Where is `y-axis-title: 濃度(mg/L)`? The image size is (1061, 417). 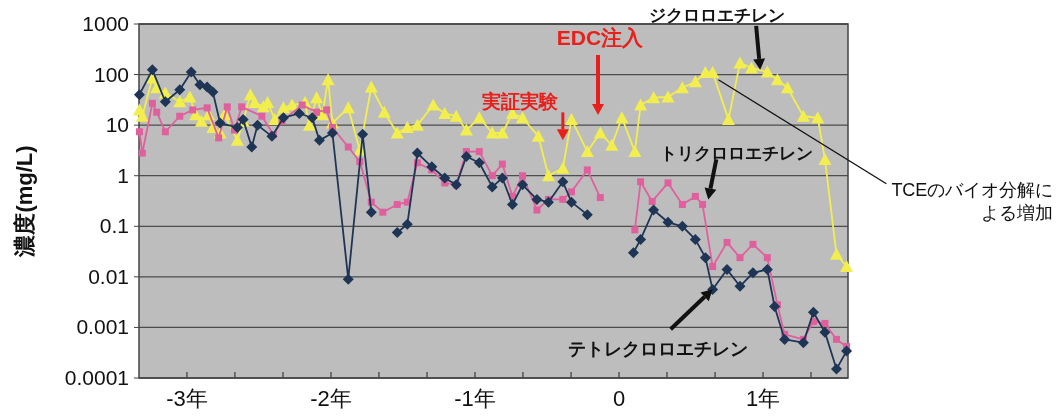 y-axis-title: 濃度(mg/L) is located at coordinates (24, 201).